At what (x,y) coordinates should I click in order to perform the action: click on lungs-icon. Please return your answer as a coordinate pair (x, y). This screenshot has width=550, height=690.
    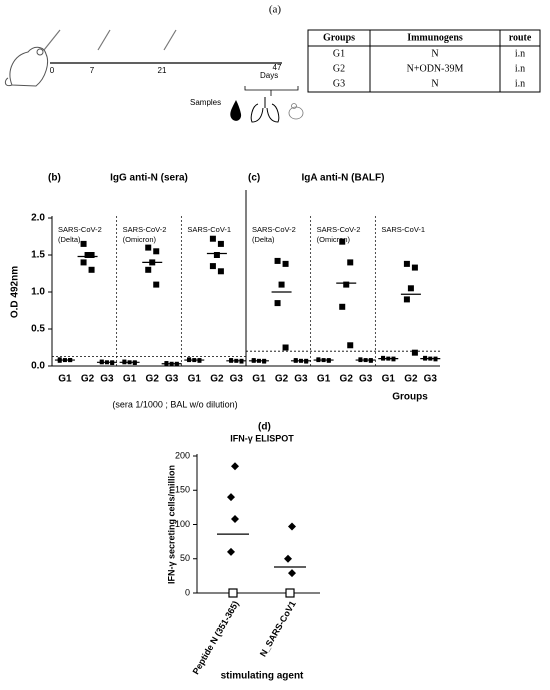
    Looking at the image, I should click on (265, 110).